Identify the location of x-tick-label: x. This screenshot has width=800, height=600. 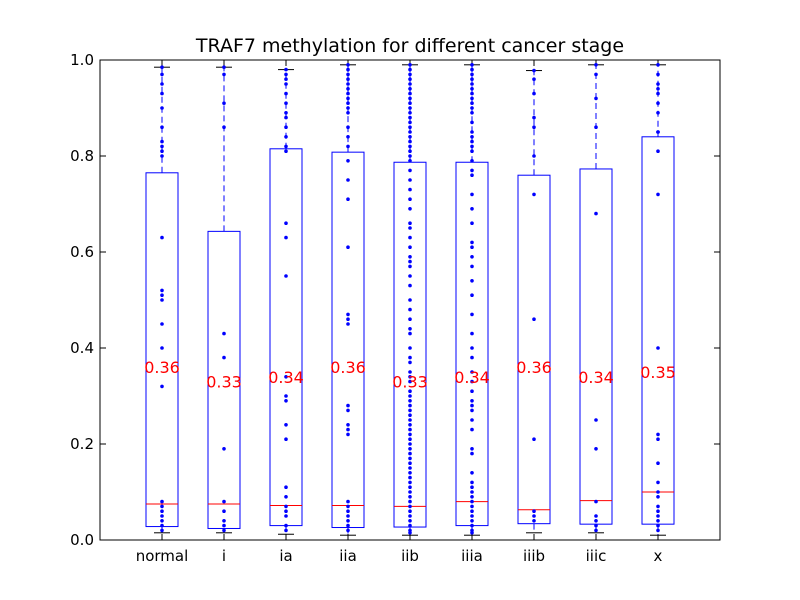
(658, 556).